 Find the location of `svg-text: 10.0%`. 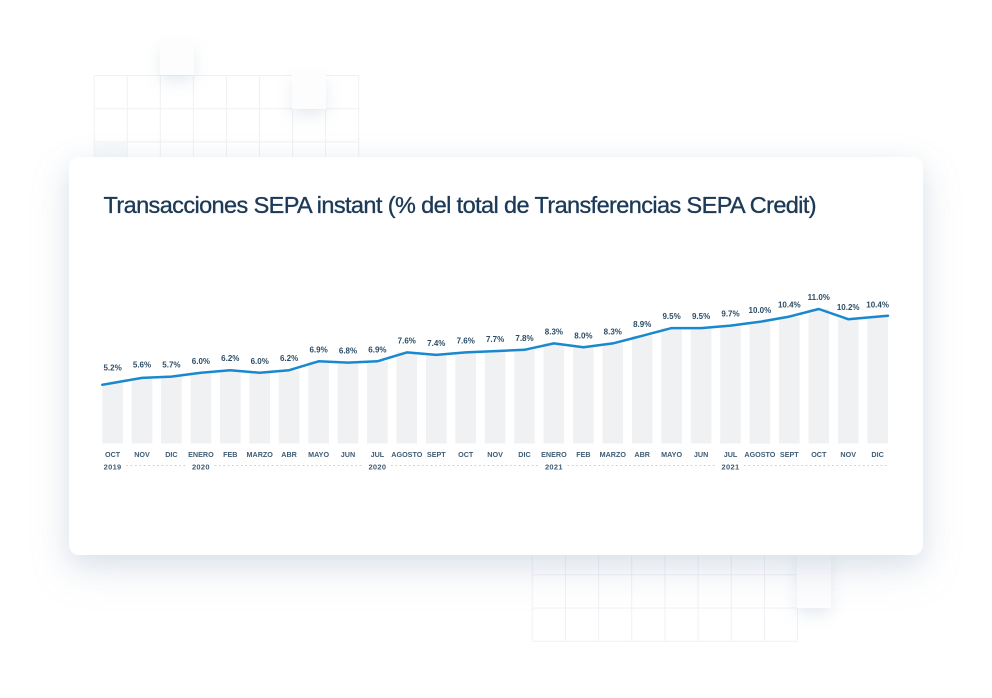

svg-text: 10.0% is located at coordinates (760, 310).